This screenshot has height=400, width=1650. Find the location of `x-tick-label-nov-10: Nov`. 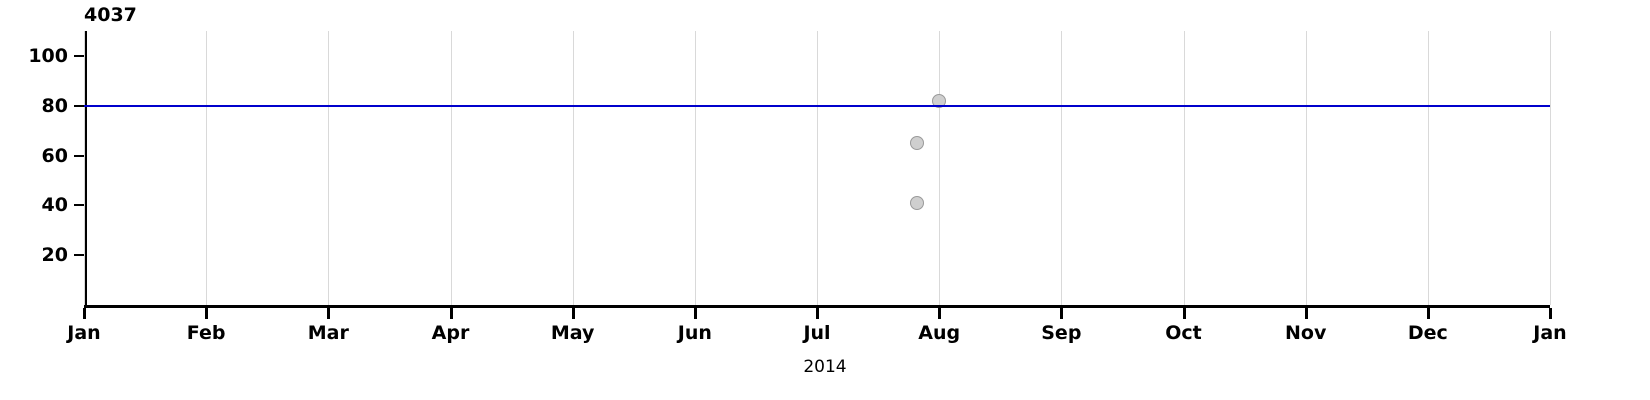

x-tick-label-nov-10: Nov is located at coordinates (1305, 333).